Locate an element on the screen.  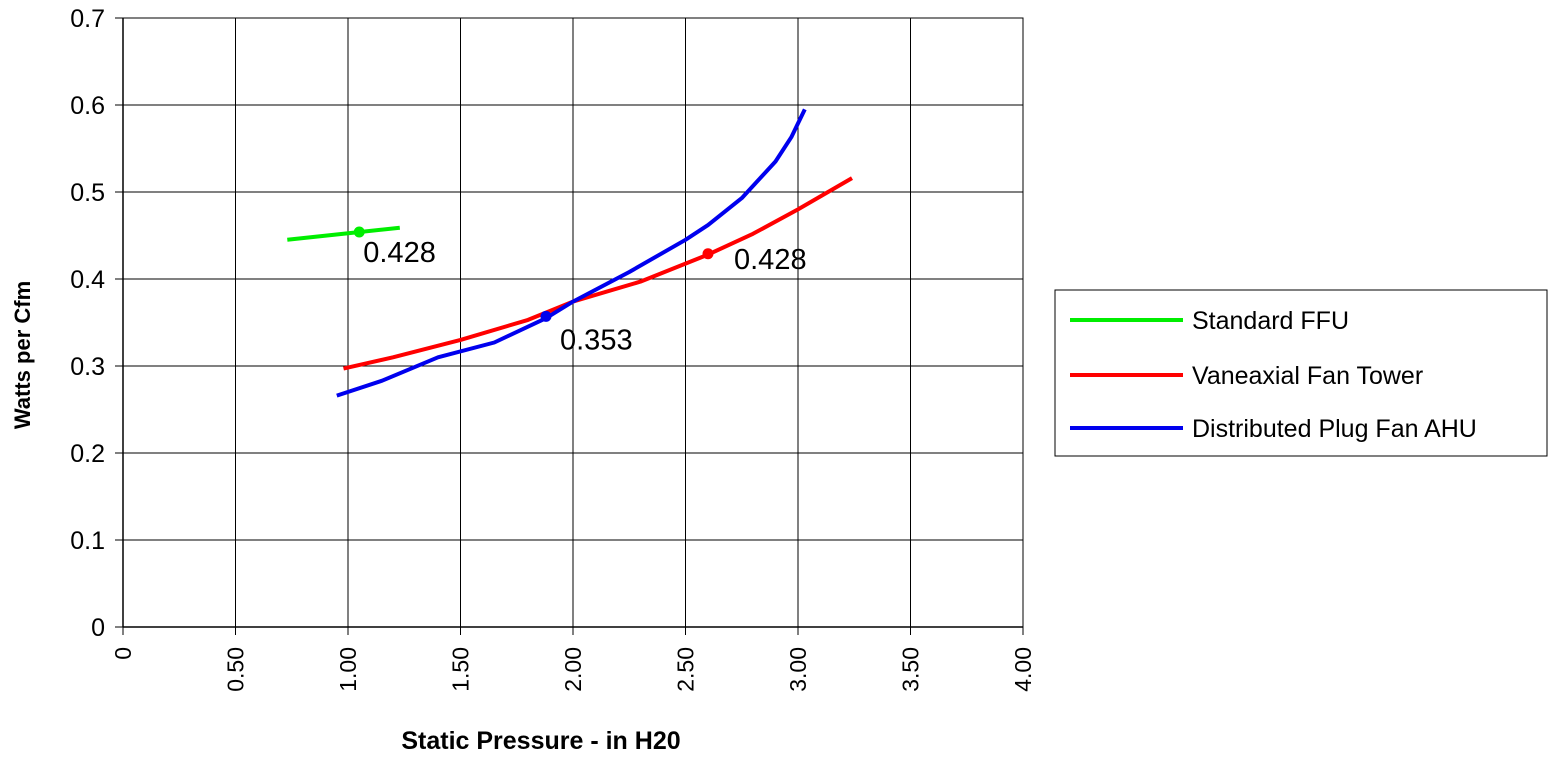
y-axis-title: Watts per Cfm is located at coordinates (22, 355).